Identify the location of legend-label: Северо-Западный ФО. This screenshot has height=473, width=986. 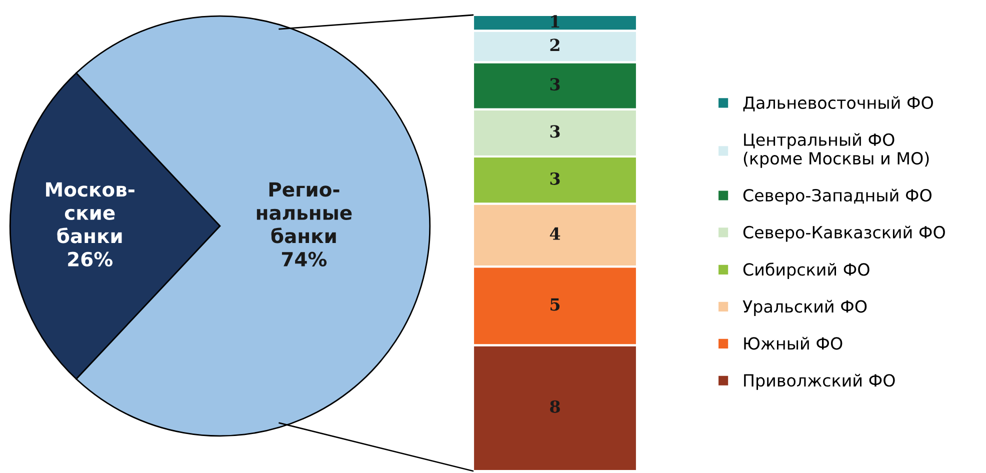
(837, 196).